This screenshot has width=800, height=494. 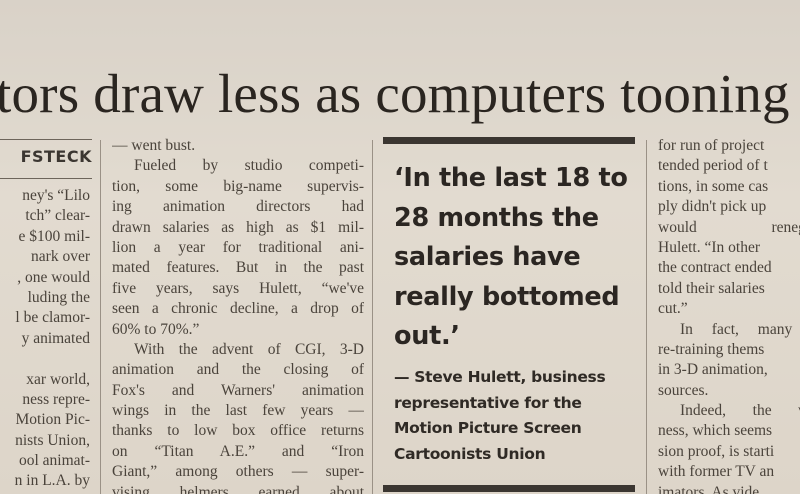 What do you see at coordinates (45, 359) in the screenshot?
I see `text-line` at bounding box center [45, 359].